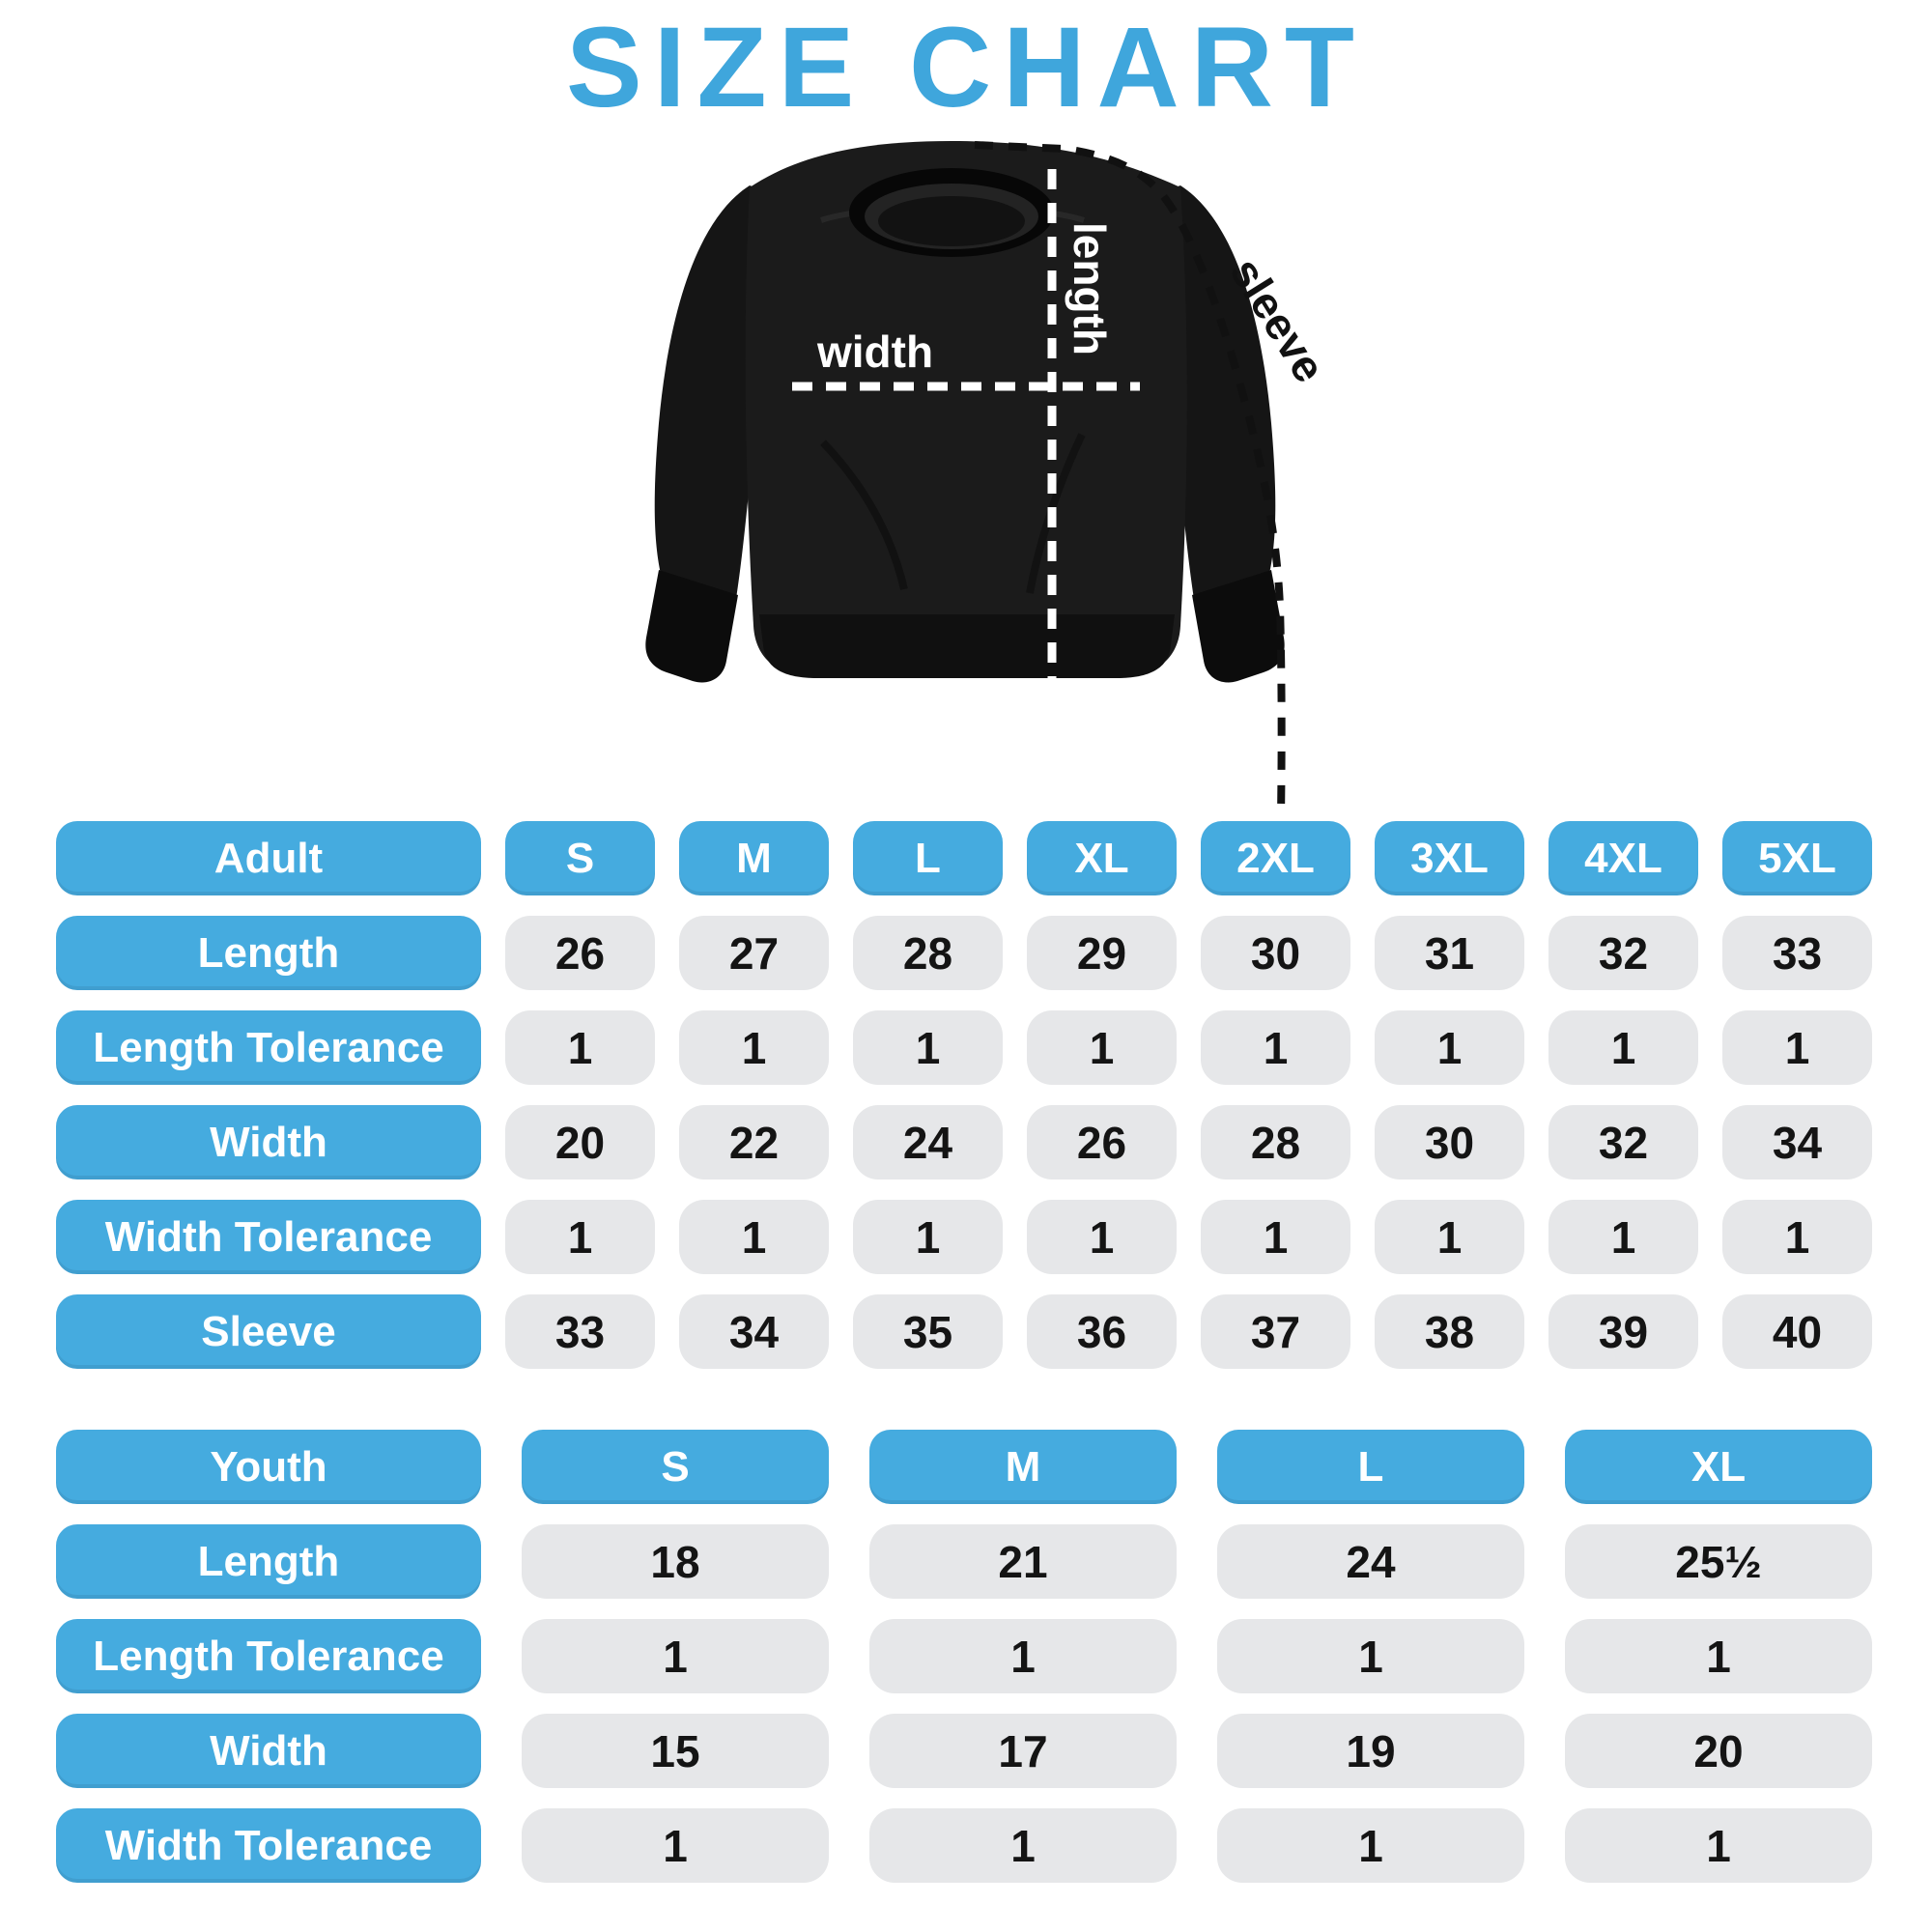 The image size is (1932, 1932). What do you see at coordinates (1797, 858) in the screenshot?
I see `size-header-cell: 5XL` at bounding box center [1797, 858].